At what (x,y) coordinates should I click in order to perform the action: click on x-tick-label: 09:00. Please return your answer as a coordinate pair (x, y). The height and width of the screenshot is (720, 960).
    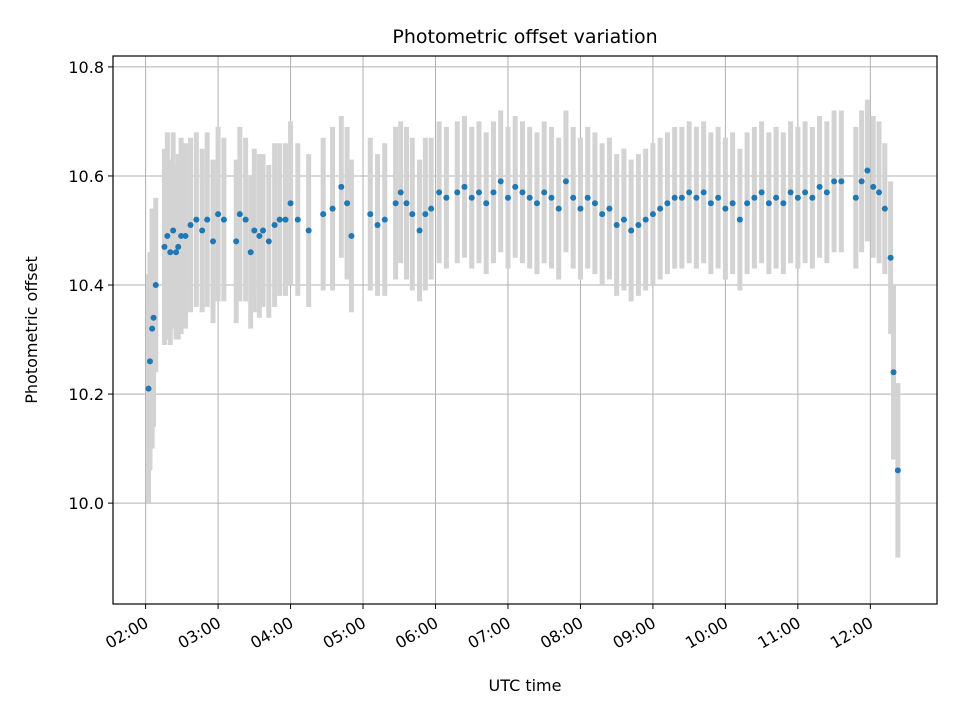
    Looking at the image, I should click on (633, 633).